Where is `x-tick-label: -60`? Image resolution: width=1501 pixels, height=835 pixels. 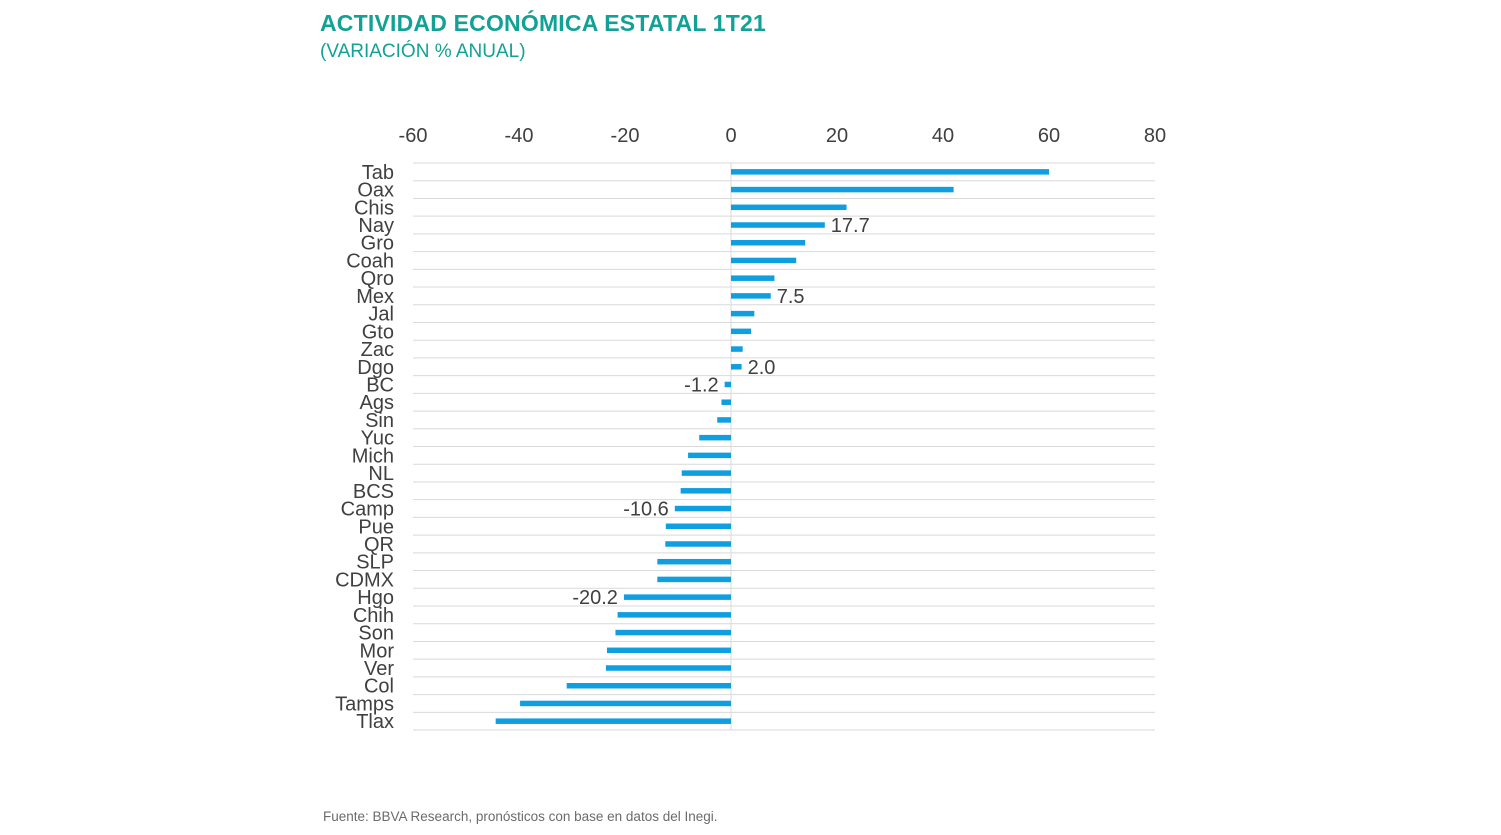 x-tick-label: -60 is located at coordinates (413, 136).